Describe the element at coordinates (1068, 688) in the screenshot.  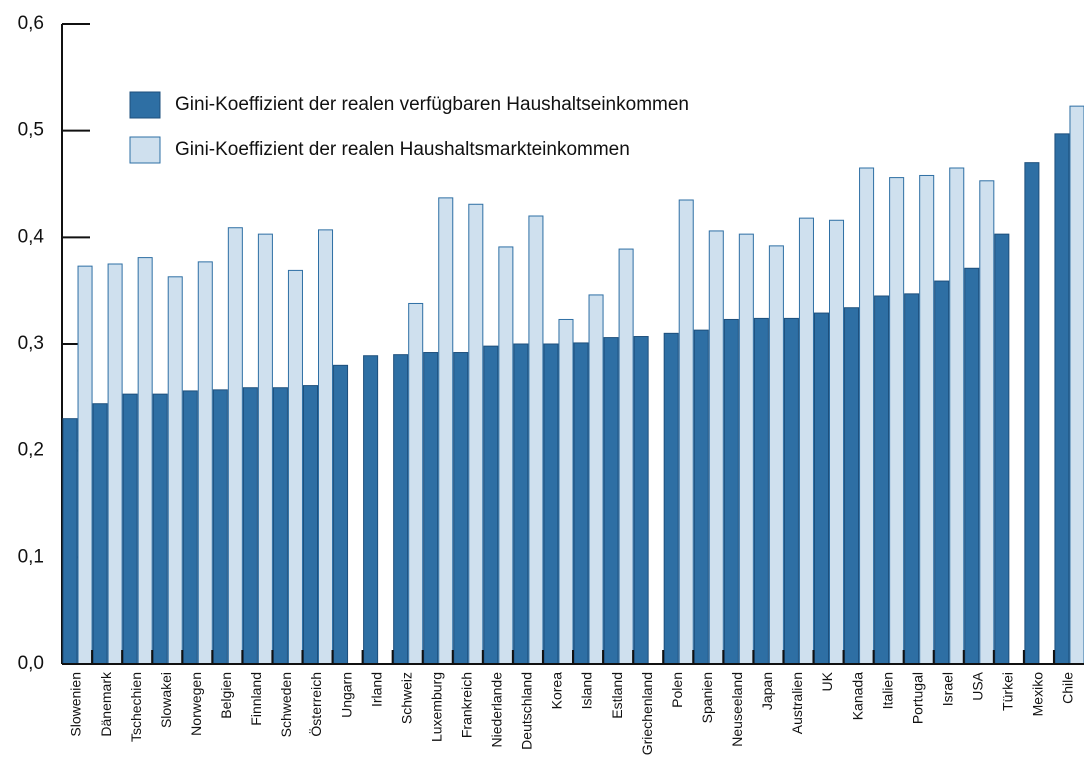
I see `x-tick-label: Chile` at that location.